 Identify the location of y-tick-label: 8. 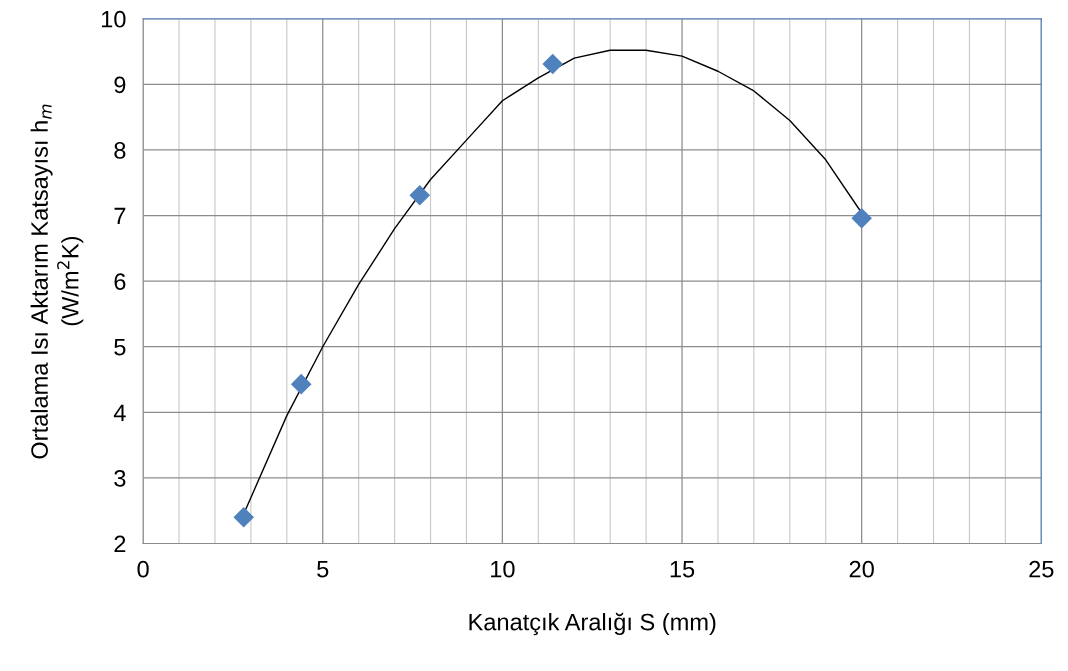
(120, 150).